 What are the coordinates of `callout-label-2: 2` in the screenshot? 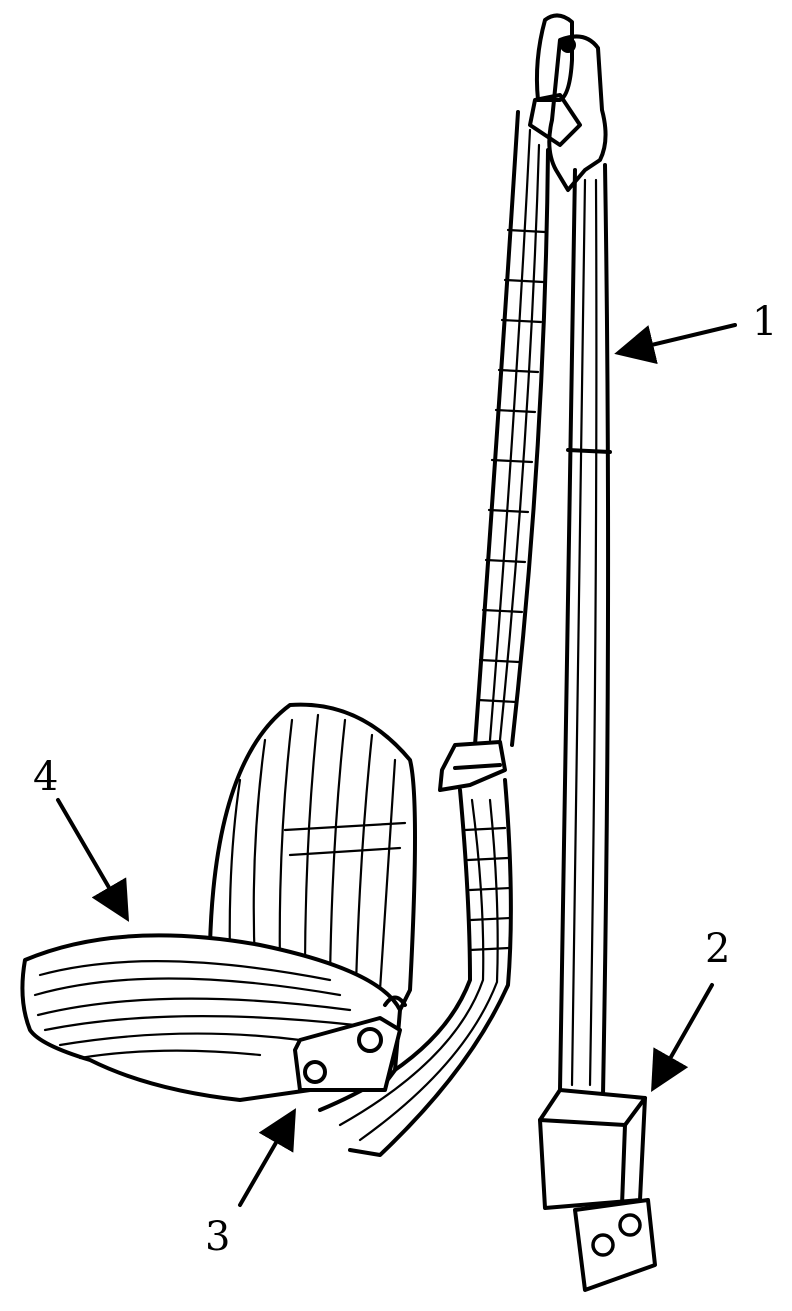 It's located at (717, 949).